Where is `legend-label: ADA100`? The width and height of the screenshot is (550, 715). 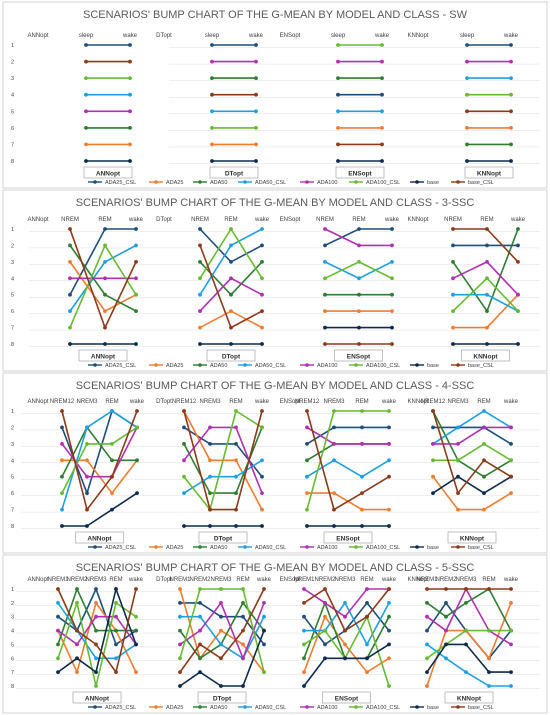 legend-label: ADA100 is located at coordinates (327, 548).